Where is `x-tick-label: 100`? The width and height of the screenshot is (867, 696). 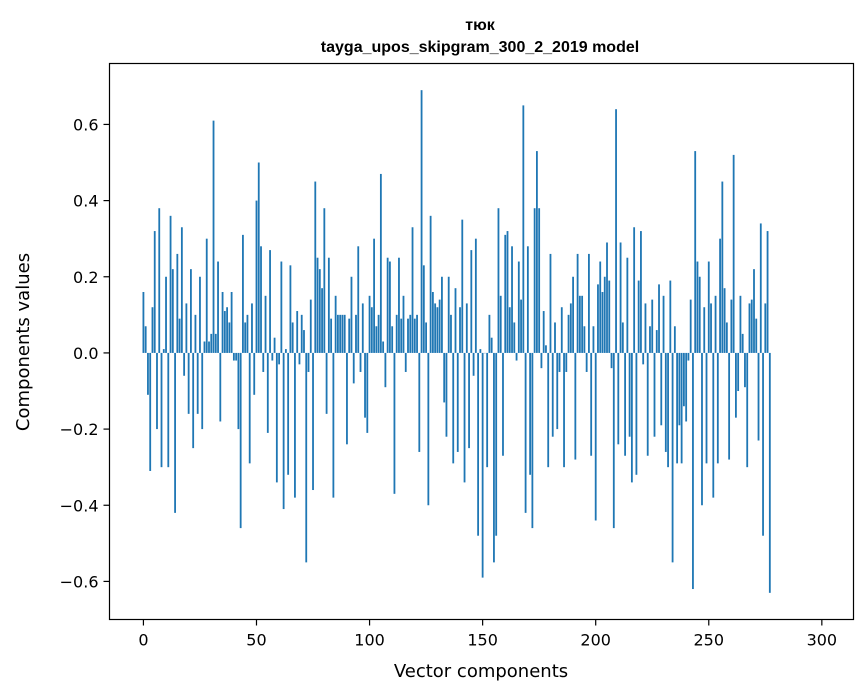
x-tick-label: 100 is located at coordinates (369, 640).